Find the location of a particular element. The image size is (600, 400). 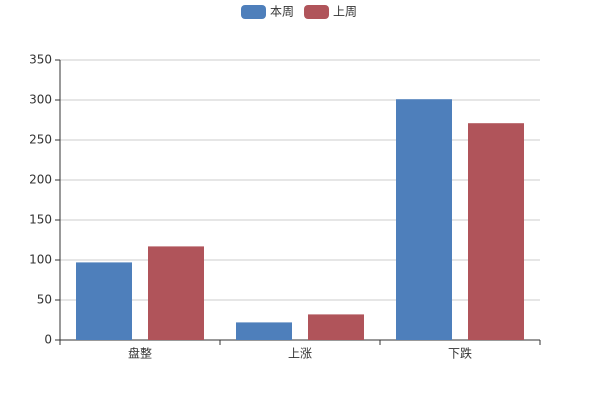

y-tick-label: 300 is located at coordinates (40, 100).